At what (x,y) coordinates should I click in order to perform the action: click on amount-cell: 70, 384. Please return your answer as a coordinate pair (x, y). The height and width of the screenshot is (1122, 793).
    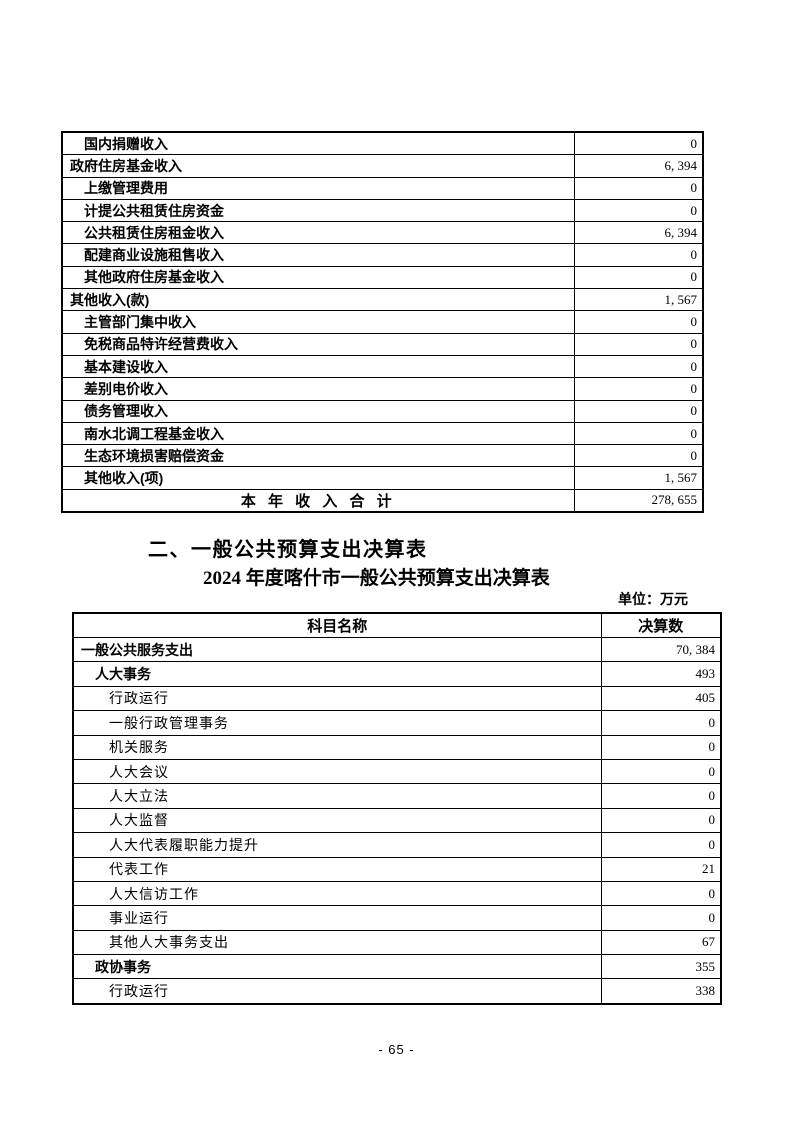
    Looking at the image, I should click on (661, 649).